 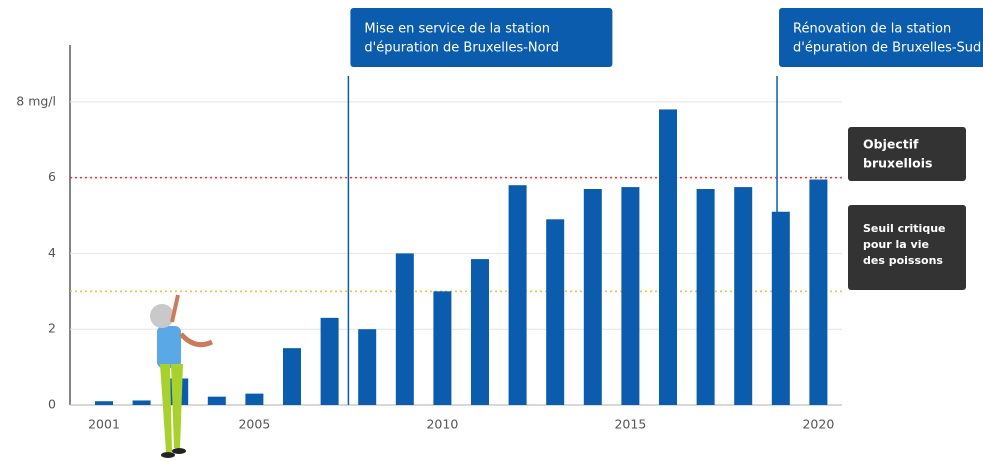 What do you see at coordinates (254, 424) in the screenshot?
I see `x-tick-label: 2005` at bounding box center [254, 424].